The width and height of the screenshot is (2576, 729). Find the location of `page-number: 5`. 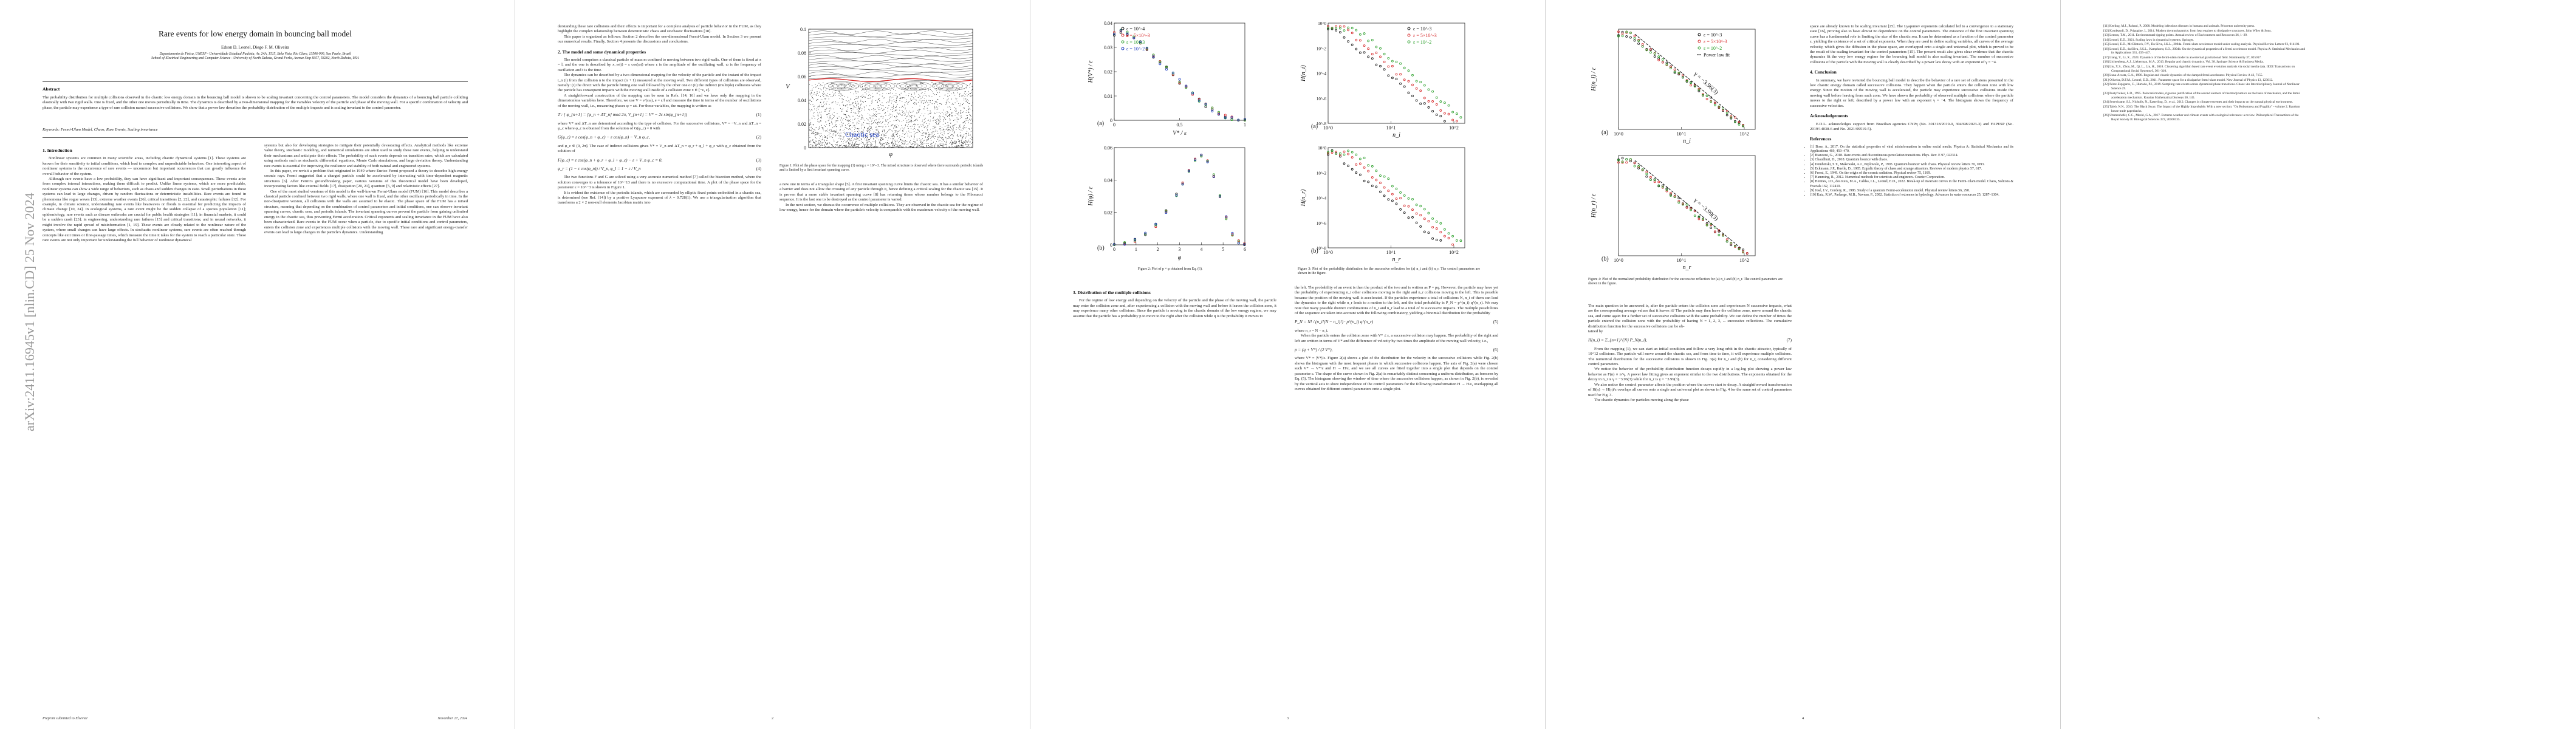

page-number: 5 is located at coordinates (2318, 718).